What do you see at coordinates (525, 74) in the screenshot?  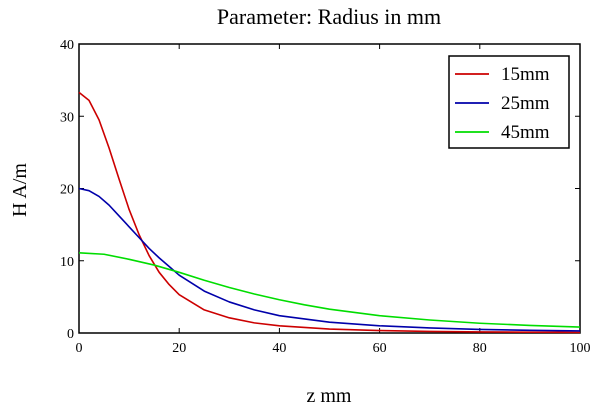 I see `legend-label-15mm: 15mm` at bounding box center [525, 74].